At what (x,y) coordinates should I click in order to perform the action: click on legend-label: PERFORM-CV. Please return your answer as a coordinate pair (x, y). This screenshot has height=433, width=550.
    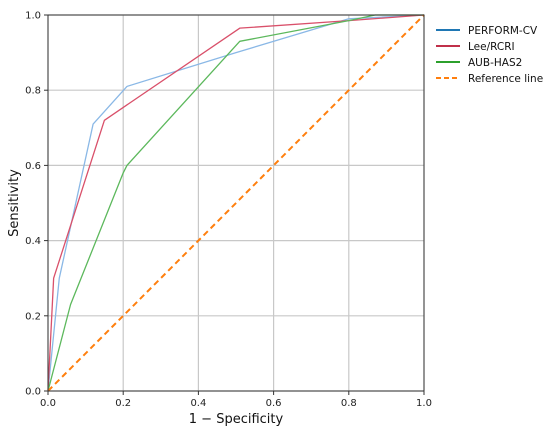
    Looking at the image, I should click on (503, 31).